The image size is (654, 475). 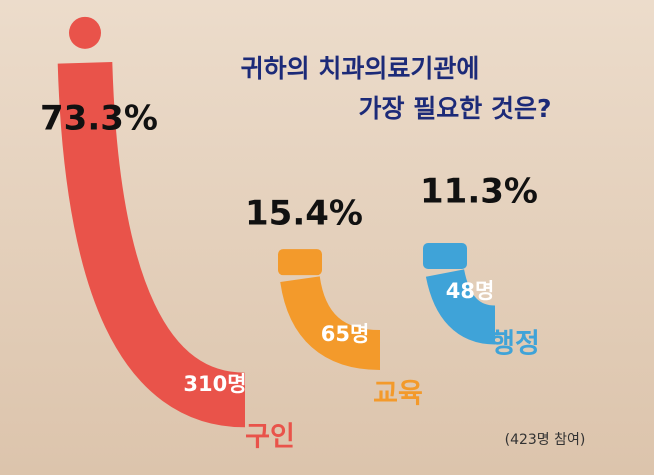 What do you see at coordinates (270, 437) in the screenshot?
I see `category-label: 구인` at bounding box center [270, 437].